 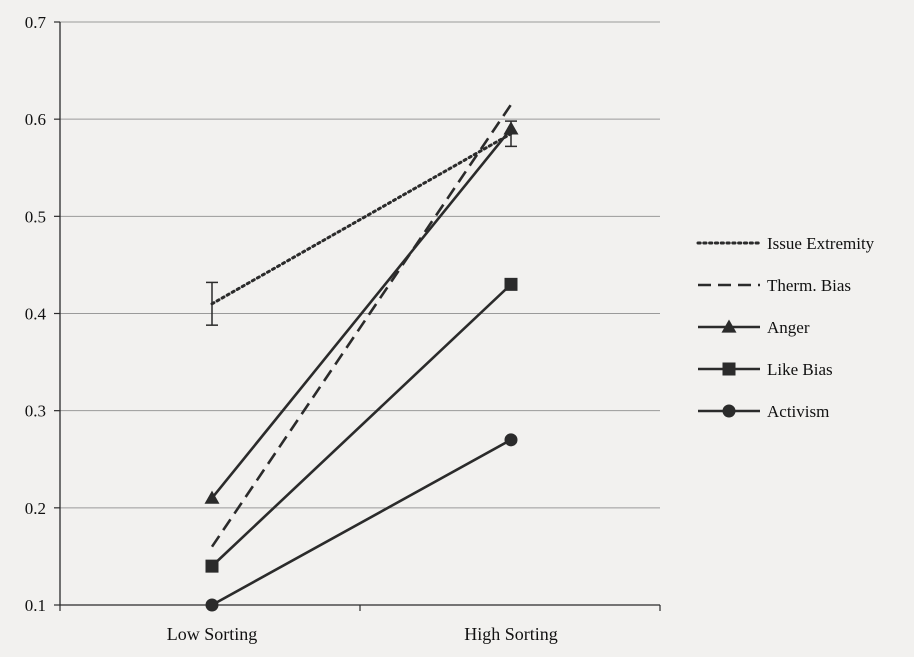 I want to click on y-tick-label: 0.1, so click(x=35, y=605).